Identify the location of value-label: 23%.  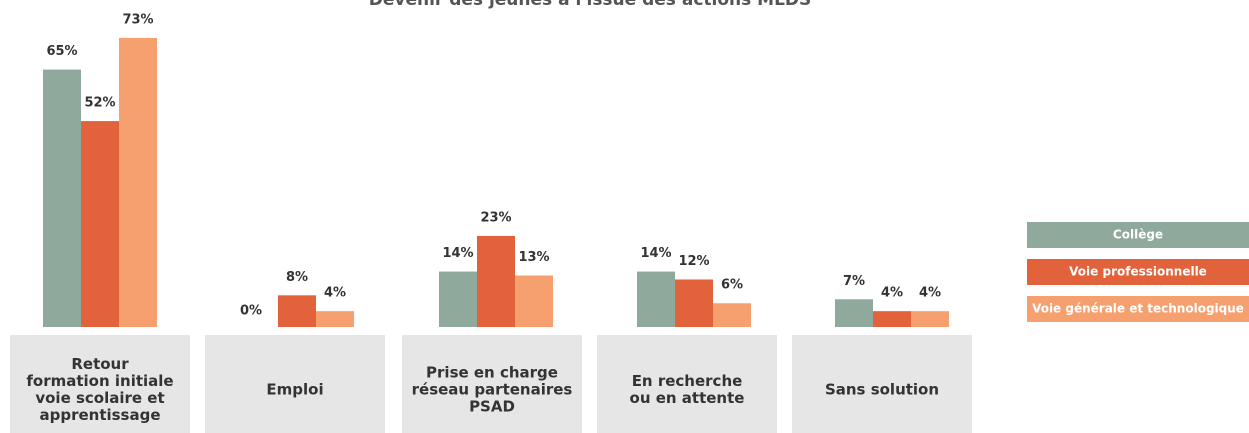
(495, 217).